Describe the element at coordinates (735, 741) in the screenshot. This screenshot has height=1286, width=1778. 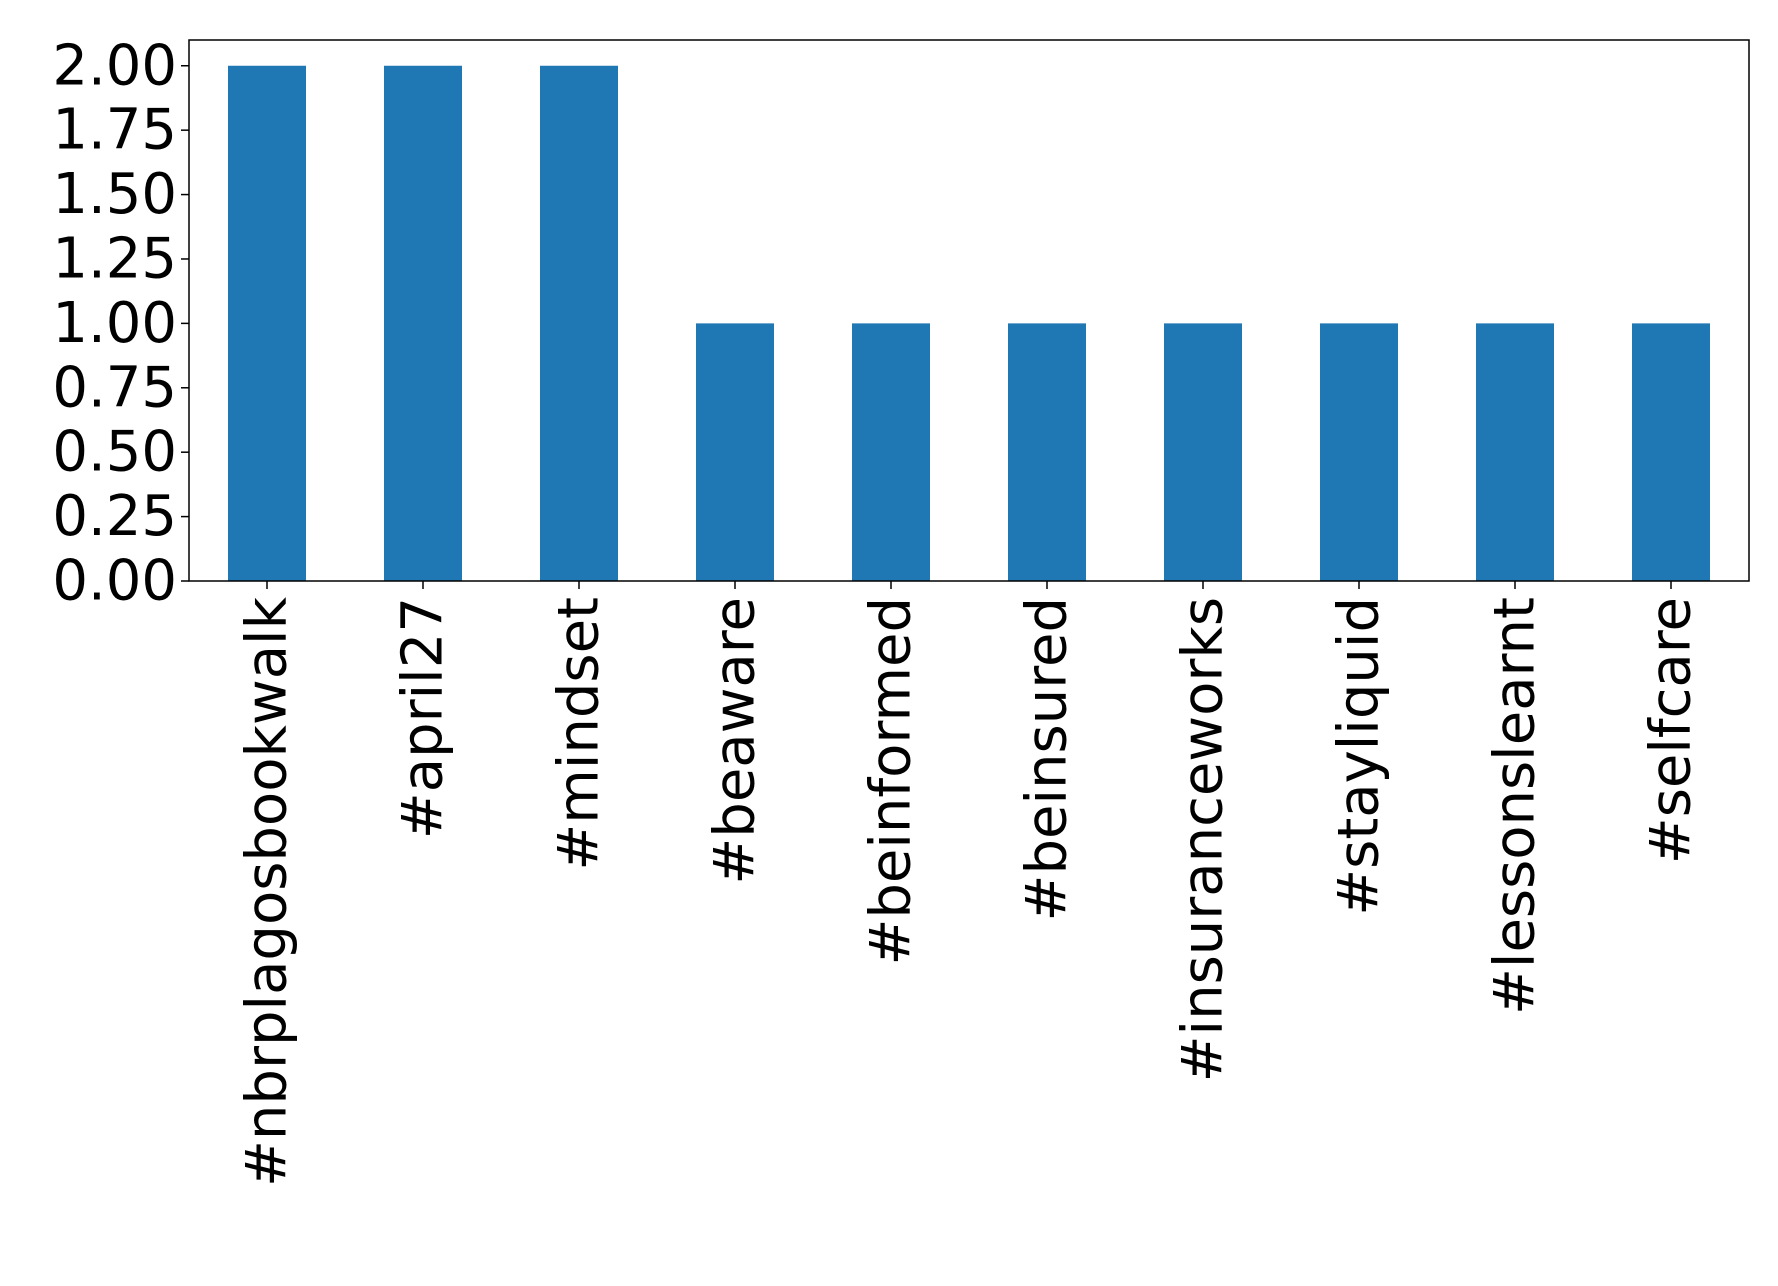
I see `x-tick-label: #beaware` at that location.